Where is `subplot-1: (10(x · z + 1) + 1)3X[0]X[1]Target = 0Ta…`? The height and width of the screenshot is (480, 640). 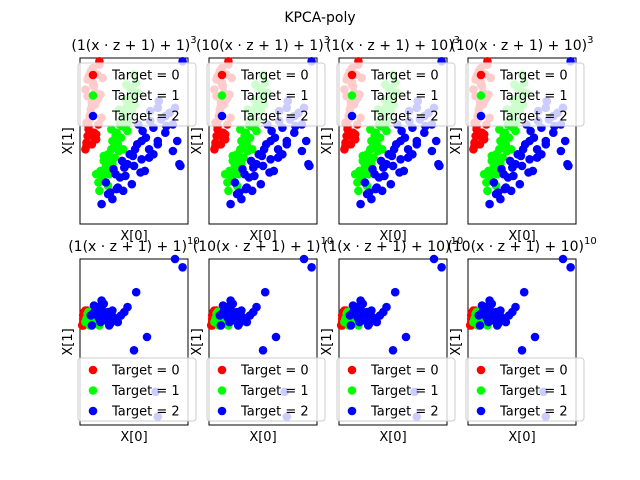
subplot-1: (10(x · z + 1) + 1)3X[0]X[1]Target = 0Ta… is located at coordinates (260, 139).